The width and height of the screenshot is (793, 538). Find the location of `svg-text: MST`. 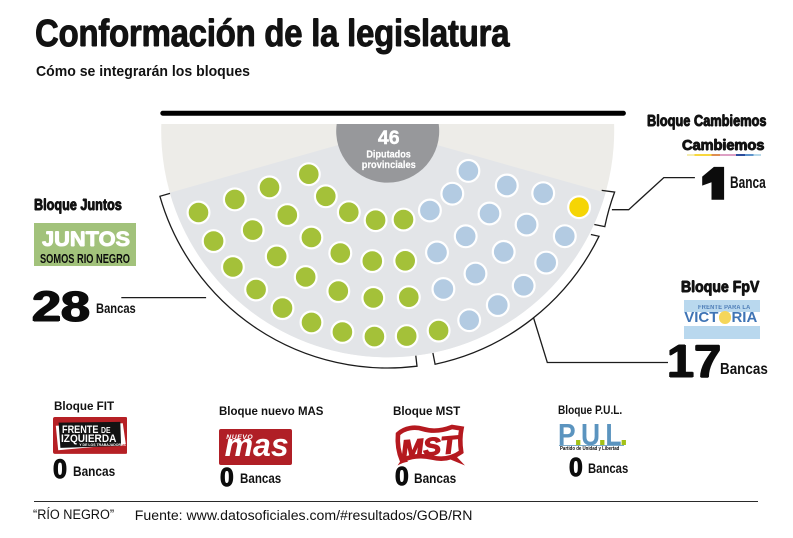

svg-text: MST is located at coordinates (430, 447).